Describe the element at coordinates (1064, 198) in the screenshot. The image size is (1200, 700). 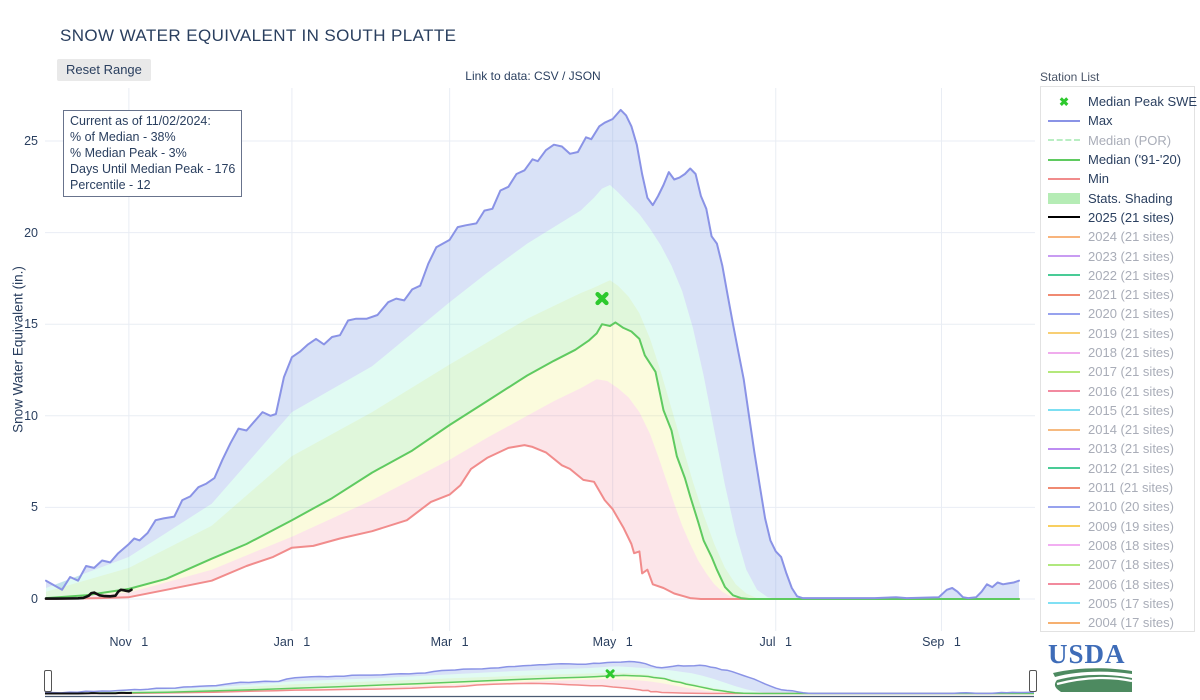
I see `shading-swatch-icon` at that location.